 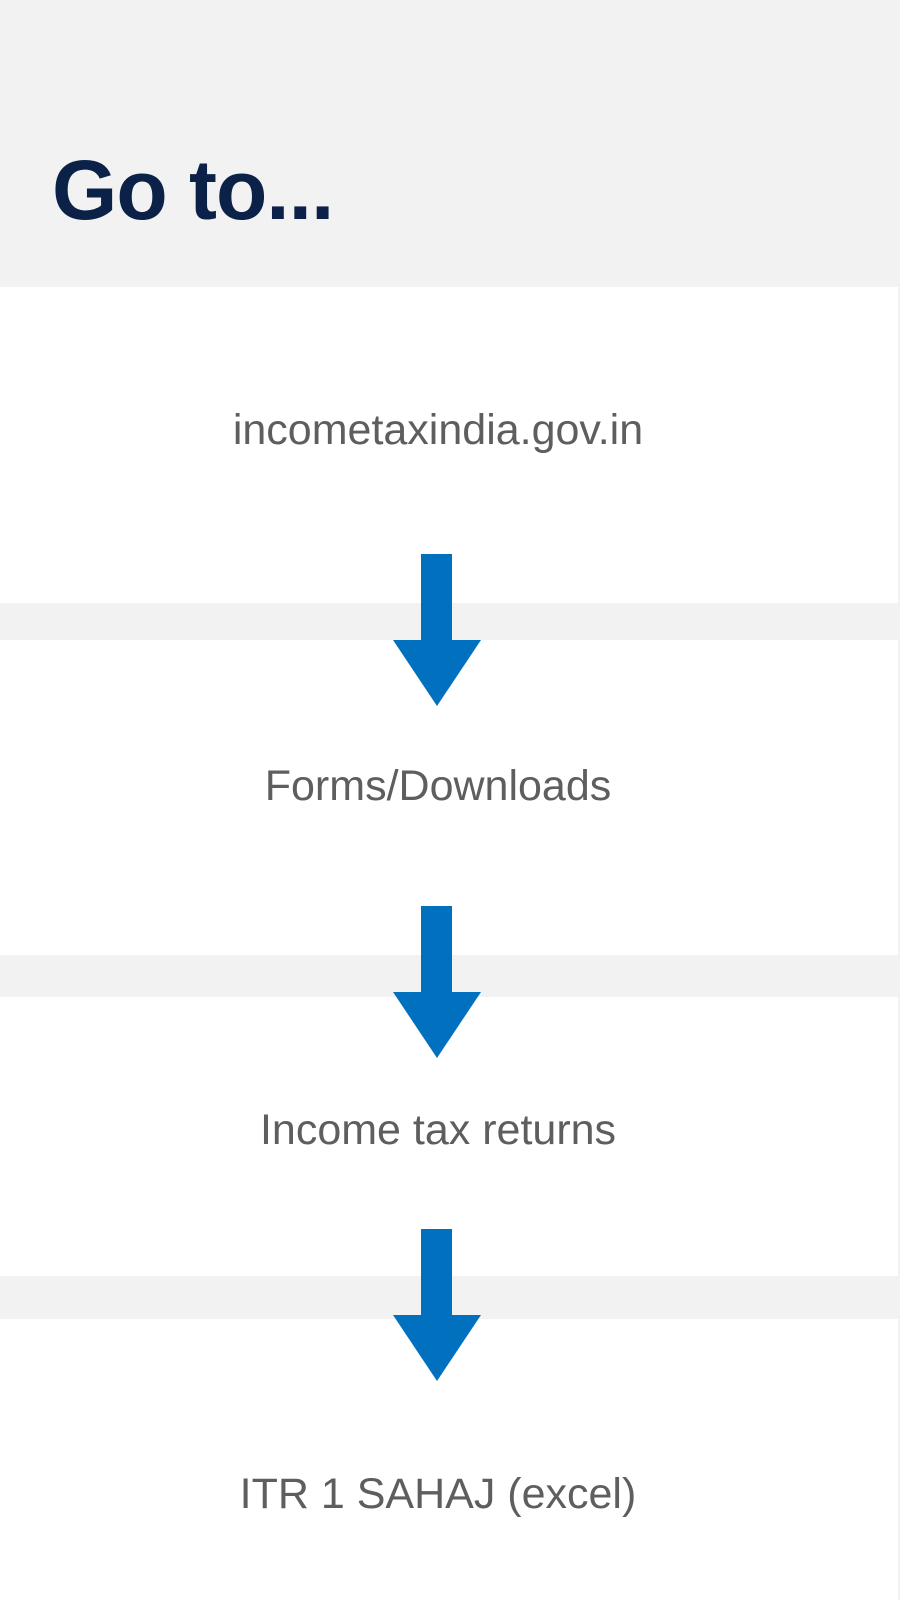 What do you see at coordinates (438, 786) in the screenshot?
I see `step-label-forms-downloads: Forms/Downloads` at bounding box center [438, 786].